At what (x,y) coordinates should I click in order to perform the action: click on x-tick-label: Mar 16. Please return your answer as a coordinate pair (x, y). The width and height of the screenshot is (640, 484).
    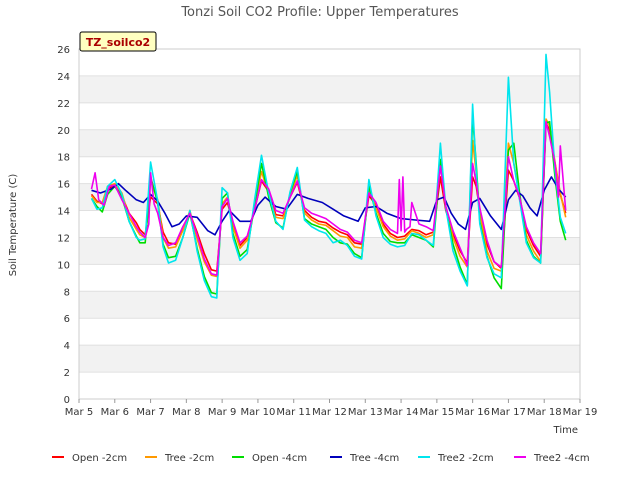
    Looking at the image, I should click on (472, 412).